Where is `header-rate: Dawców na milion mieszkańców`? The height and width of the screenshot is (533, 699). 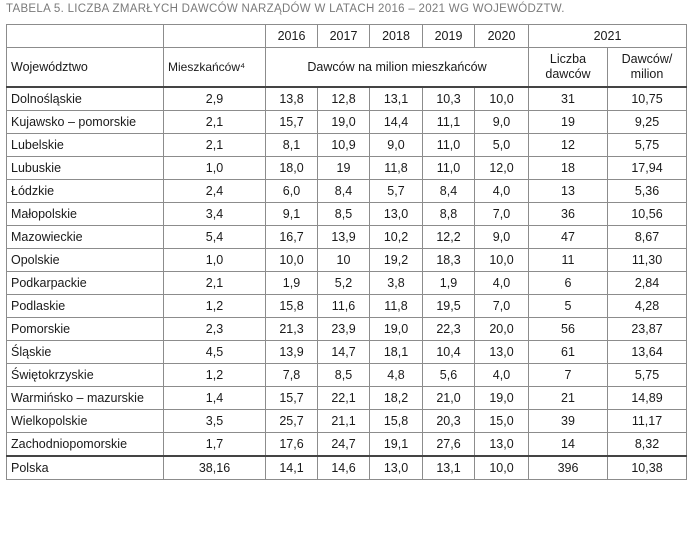
header-rate: Dawców na milion mieszkańców is located at coordinates (397, 67).